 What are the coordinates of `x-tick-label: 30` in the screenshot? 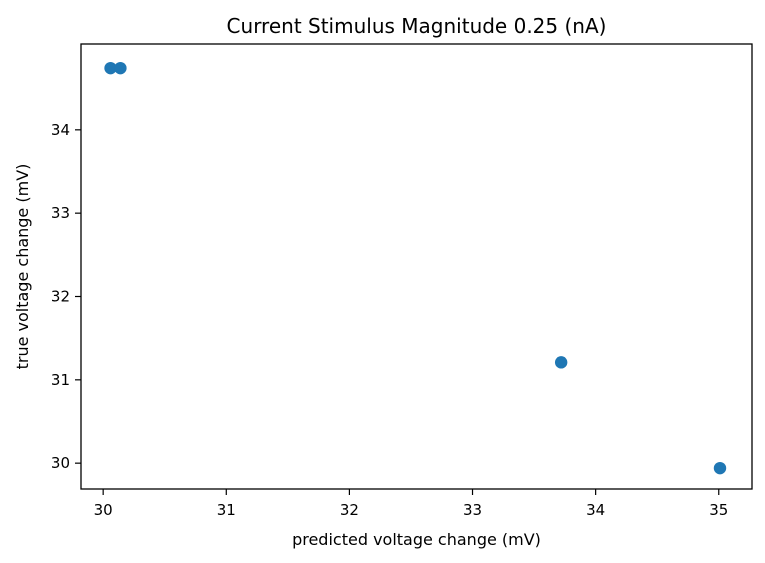 It's located at (103, 510).